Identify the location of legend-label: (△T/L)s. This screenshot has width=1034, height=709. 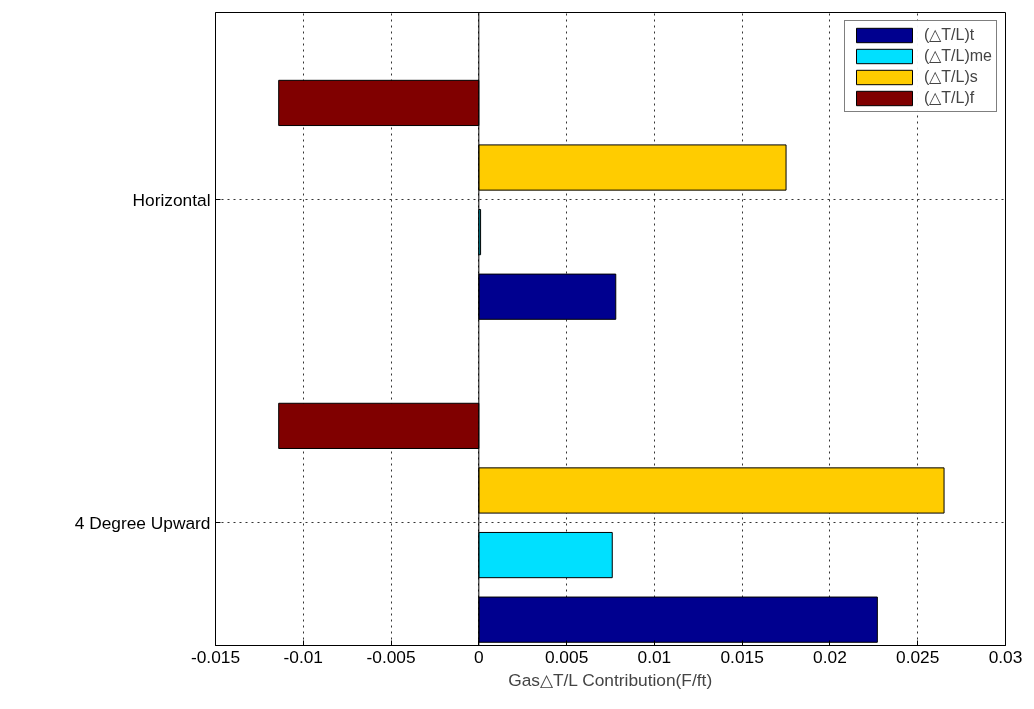
(951, 76).